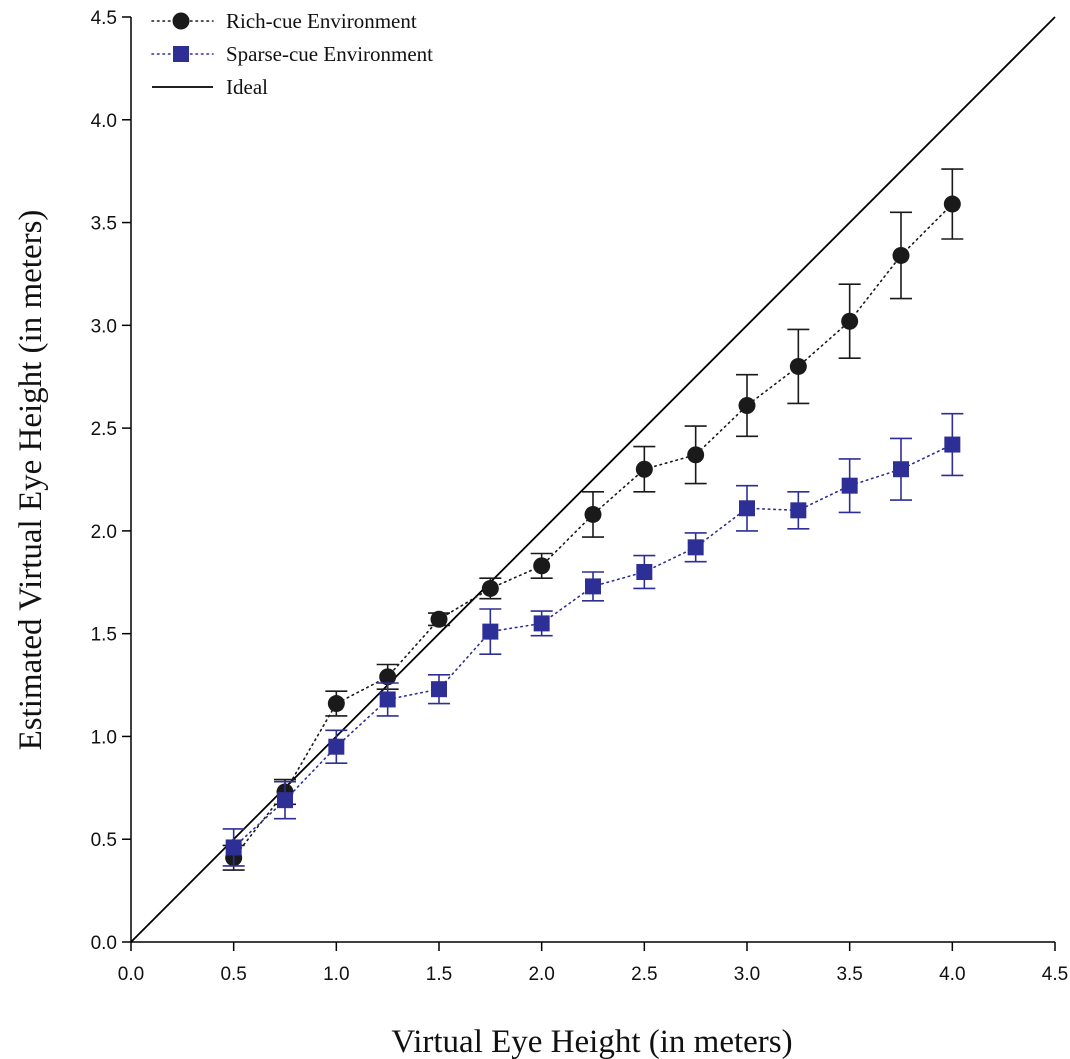 The height and width of the screenshot is (1059, 1070). I want to click on legend-item-sparsecue: Sparse-cue Environment, so click(292, 54).